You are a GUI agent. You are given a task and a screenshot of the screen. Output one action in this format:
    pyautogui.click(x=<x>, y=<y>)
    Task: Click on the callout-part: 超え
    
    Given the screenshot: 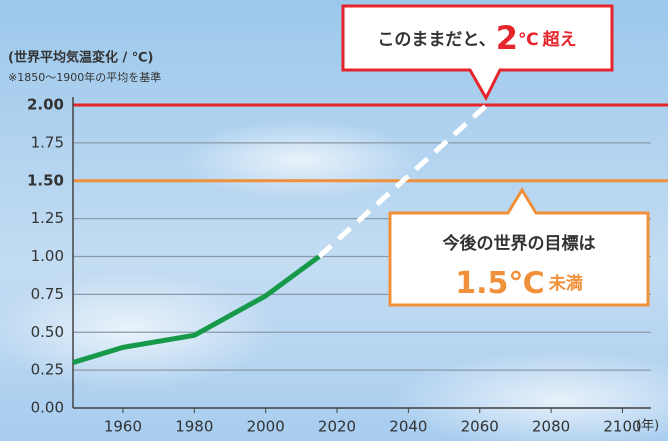 What is the action you would take?
    pyautogui.click(x=560, y=39)
    